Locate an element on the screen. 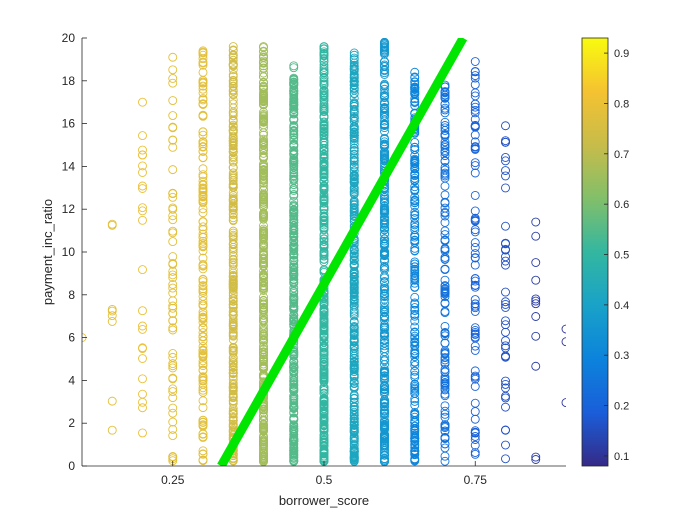 The width and height of the screenshot is (700, 530). y-tick-label: 6 is located at coordinates (71, 338).